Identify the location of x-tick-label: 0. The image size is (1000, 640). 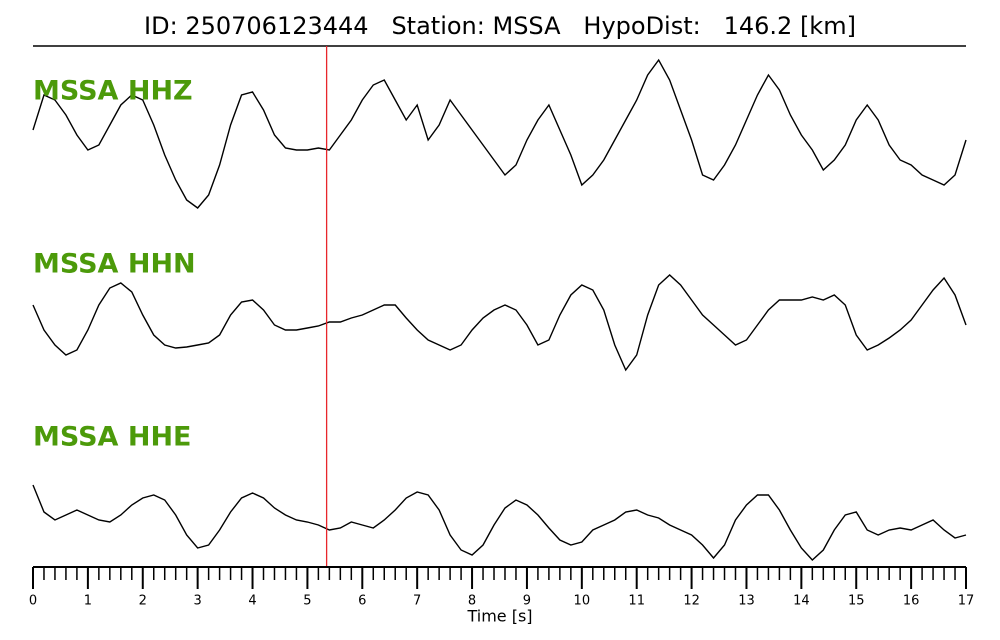
(33, 601).